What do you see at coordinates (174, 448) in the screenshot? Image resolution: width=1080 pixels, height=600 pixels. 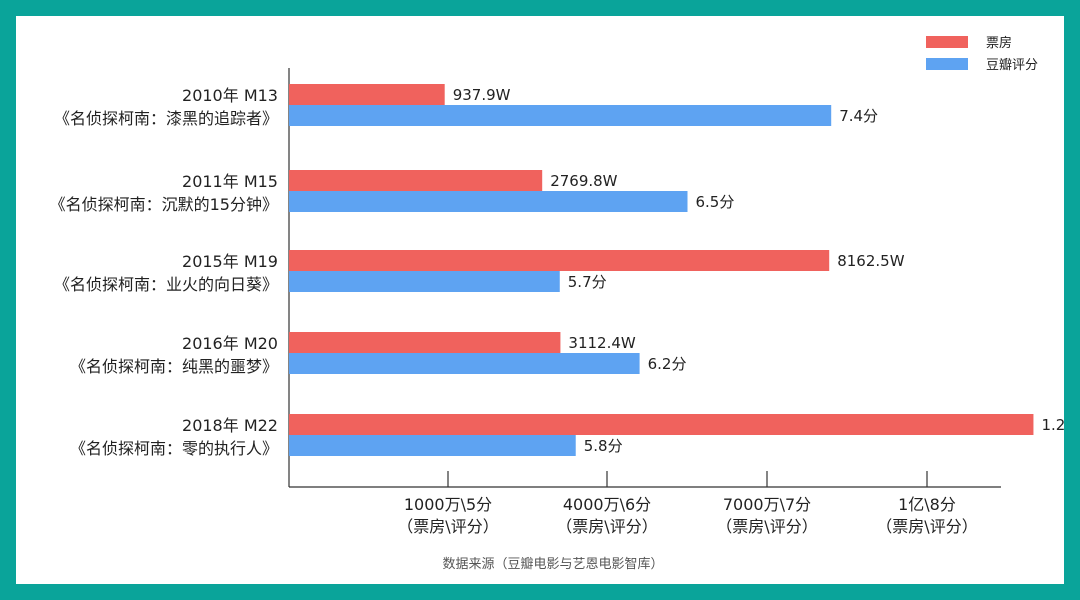 I see `category-label-title: 《名侦探柯南：零的执行人》` at bounding box center [174, 448].